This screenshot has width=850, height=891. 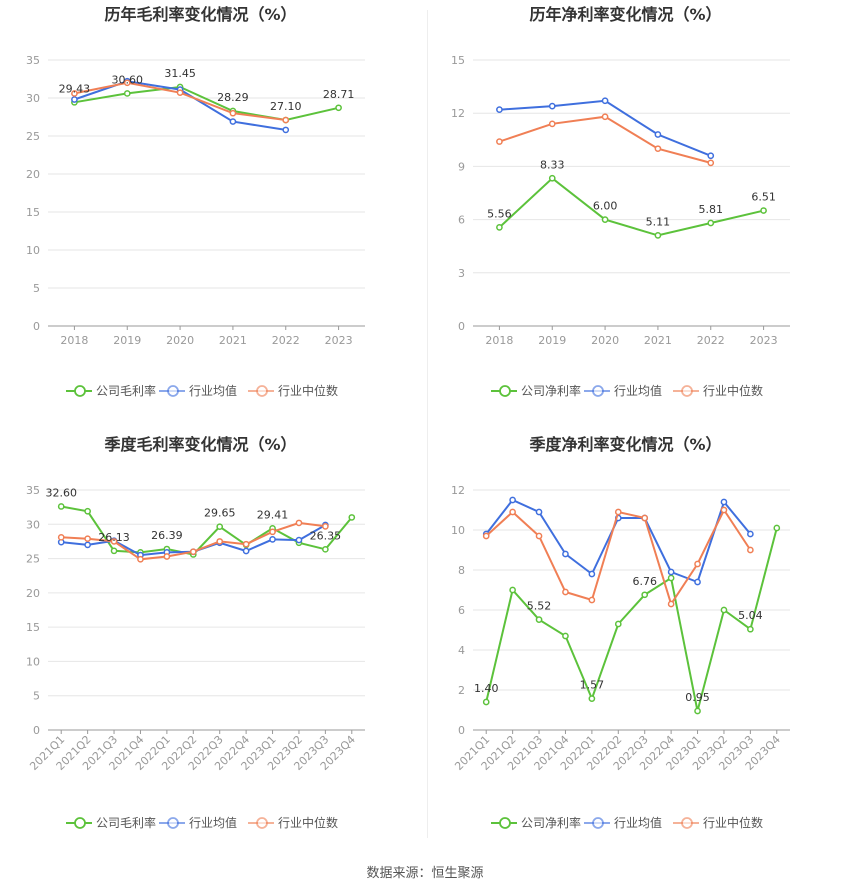 What do you see at coordinates (199, 444) in the screenshot?
I see `chart-title: 季度毛利率变化情况（%）` at bounding box center [199, 444].